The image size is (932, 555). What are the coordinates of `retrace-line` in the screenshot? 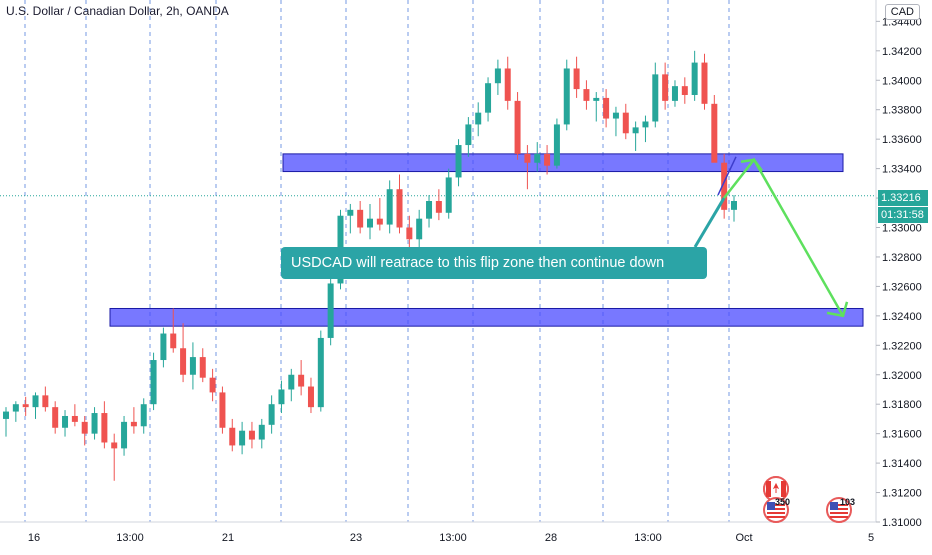 It's located at (727, 176).